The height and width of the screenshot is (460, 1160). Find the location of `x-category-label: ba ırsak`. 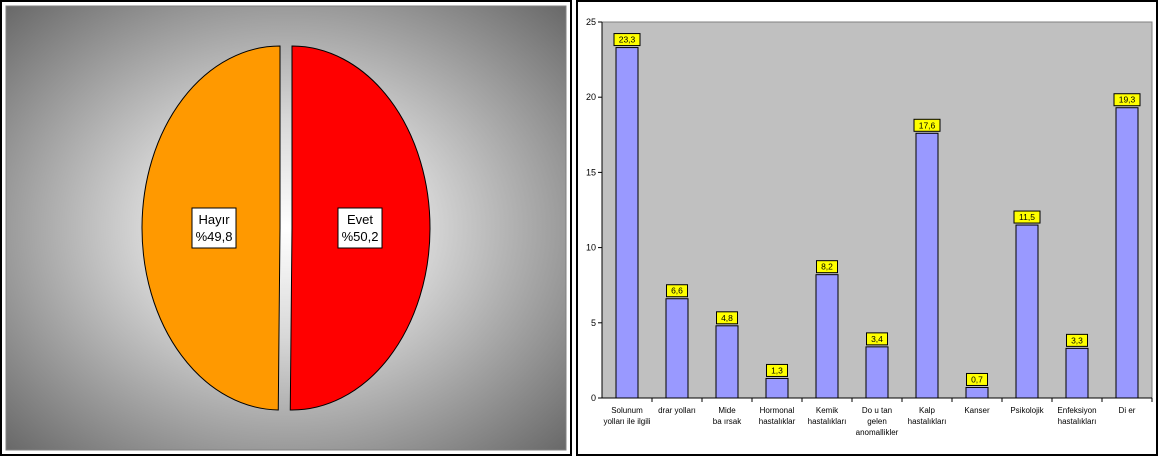

x-category-label: ba ırsak is located at coordinates (727, 421).